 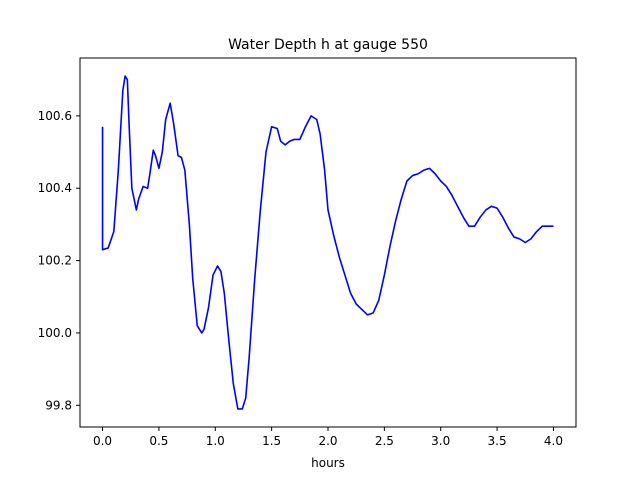 I want to click on x-tick-label: 0.5, so click(x=158, y=441).